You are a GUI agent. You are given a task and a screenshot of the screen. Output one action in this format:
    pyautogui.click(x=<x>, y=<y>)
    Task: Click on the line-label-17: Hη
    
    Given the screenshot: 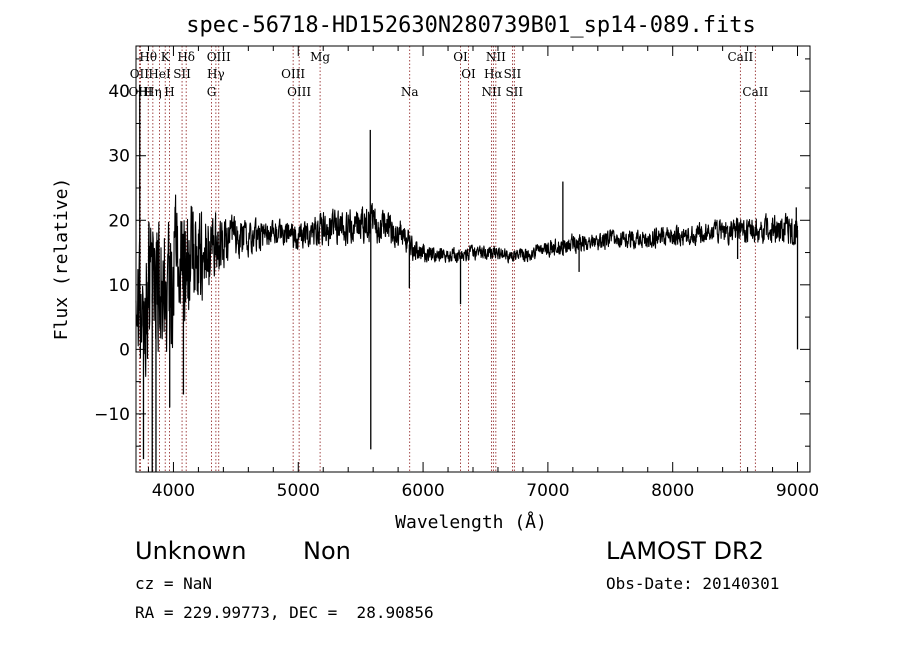 What is the action you would take?
    pyautogui.click(x=153, y=92)
    